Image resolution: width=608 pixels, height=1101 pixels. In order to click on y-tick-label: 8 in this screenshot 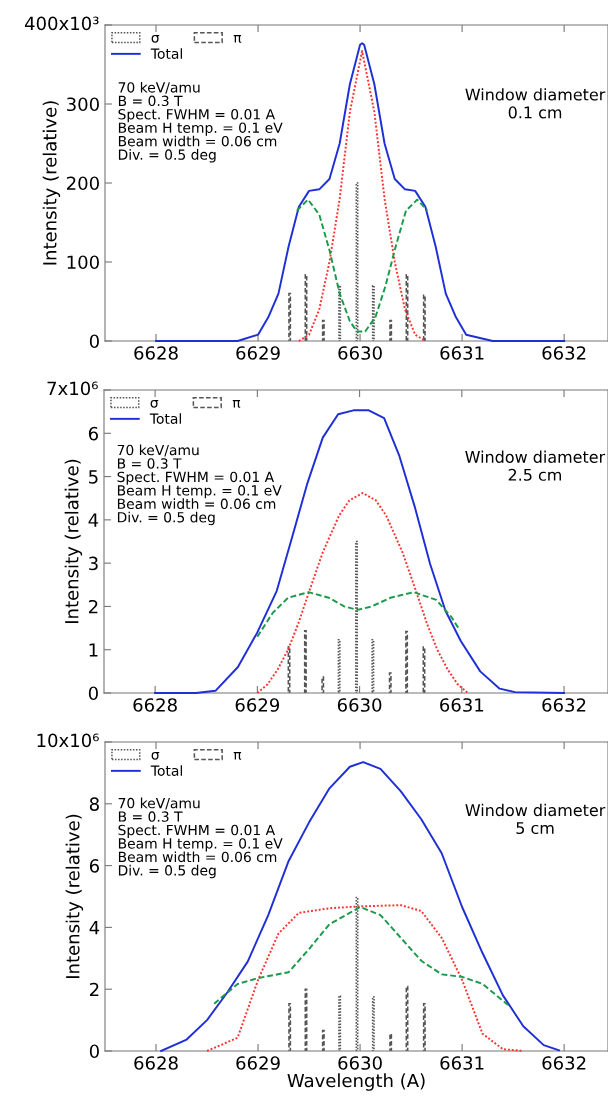, I will do `click(94, 804)`.